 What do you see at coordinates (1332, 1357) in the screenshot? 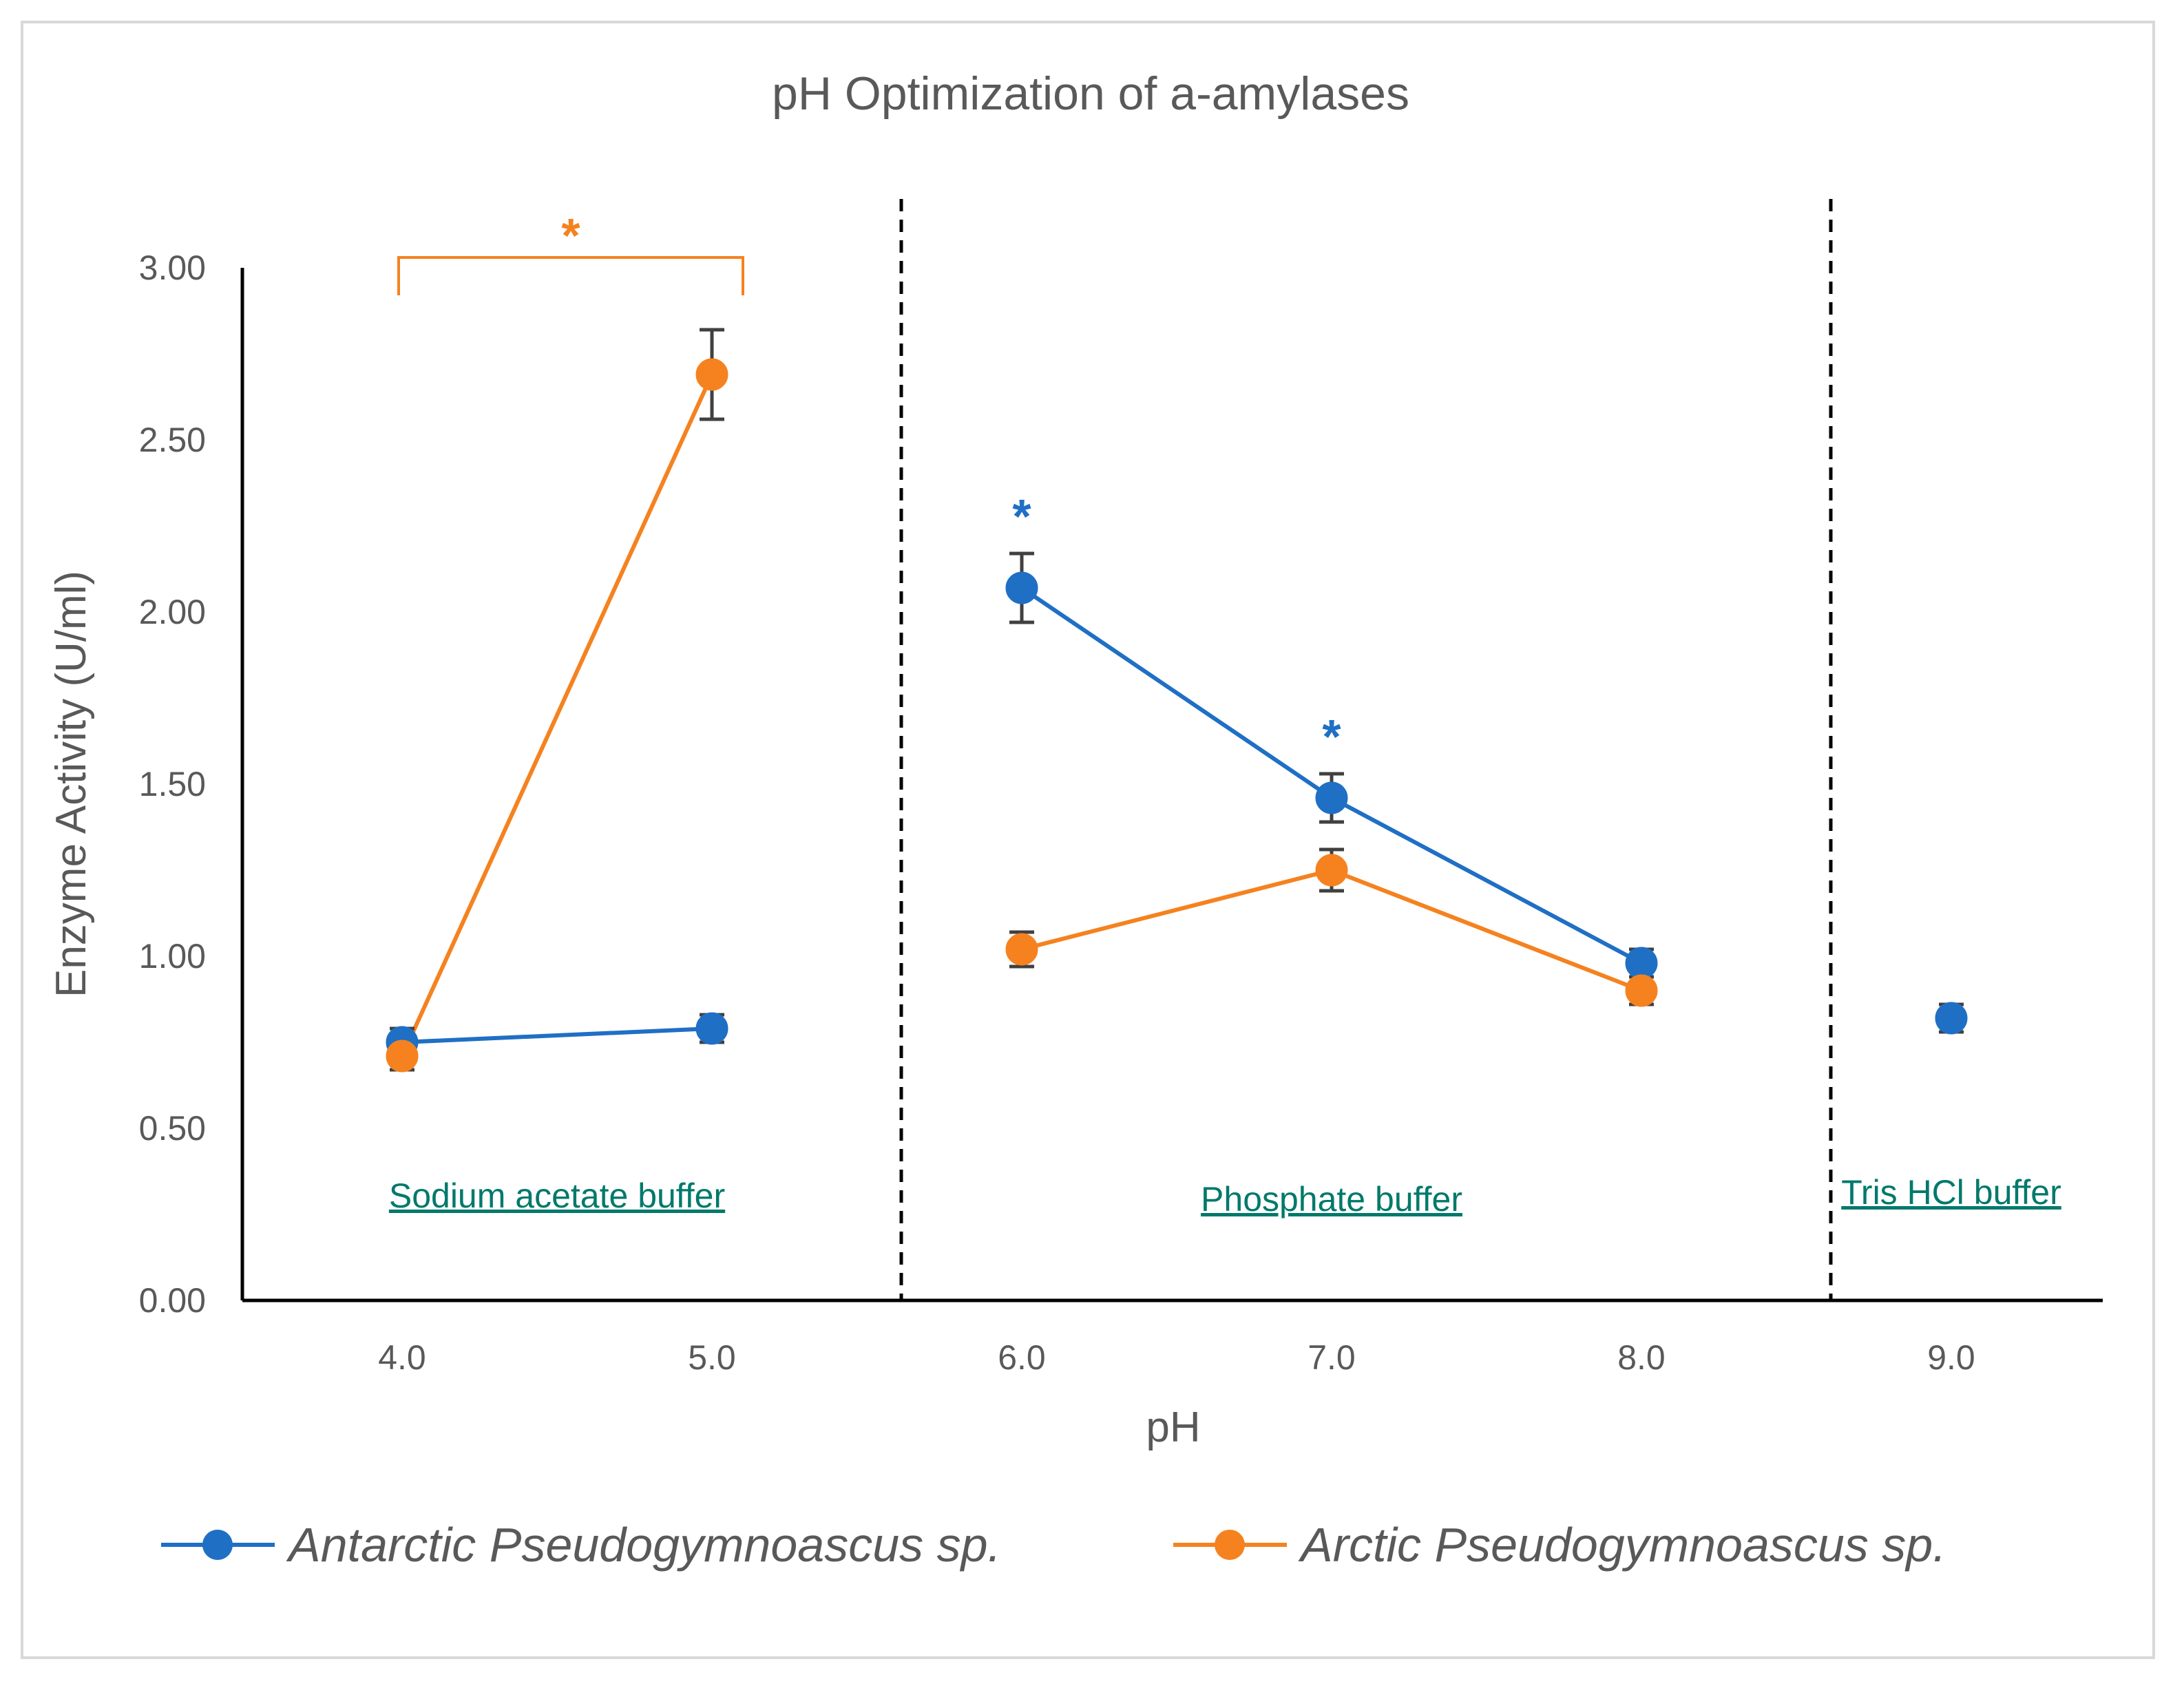
I see `x-tick-label: 7.0` at bounding box center [1332, 1357].